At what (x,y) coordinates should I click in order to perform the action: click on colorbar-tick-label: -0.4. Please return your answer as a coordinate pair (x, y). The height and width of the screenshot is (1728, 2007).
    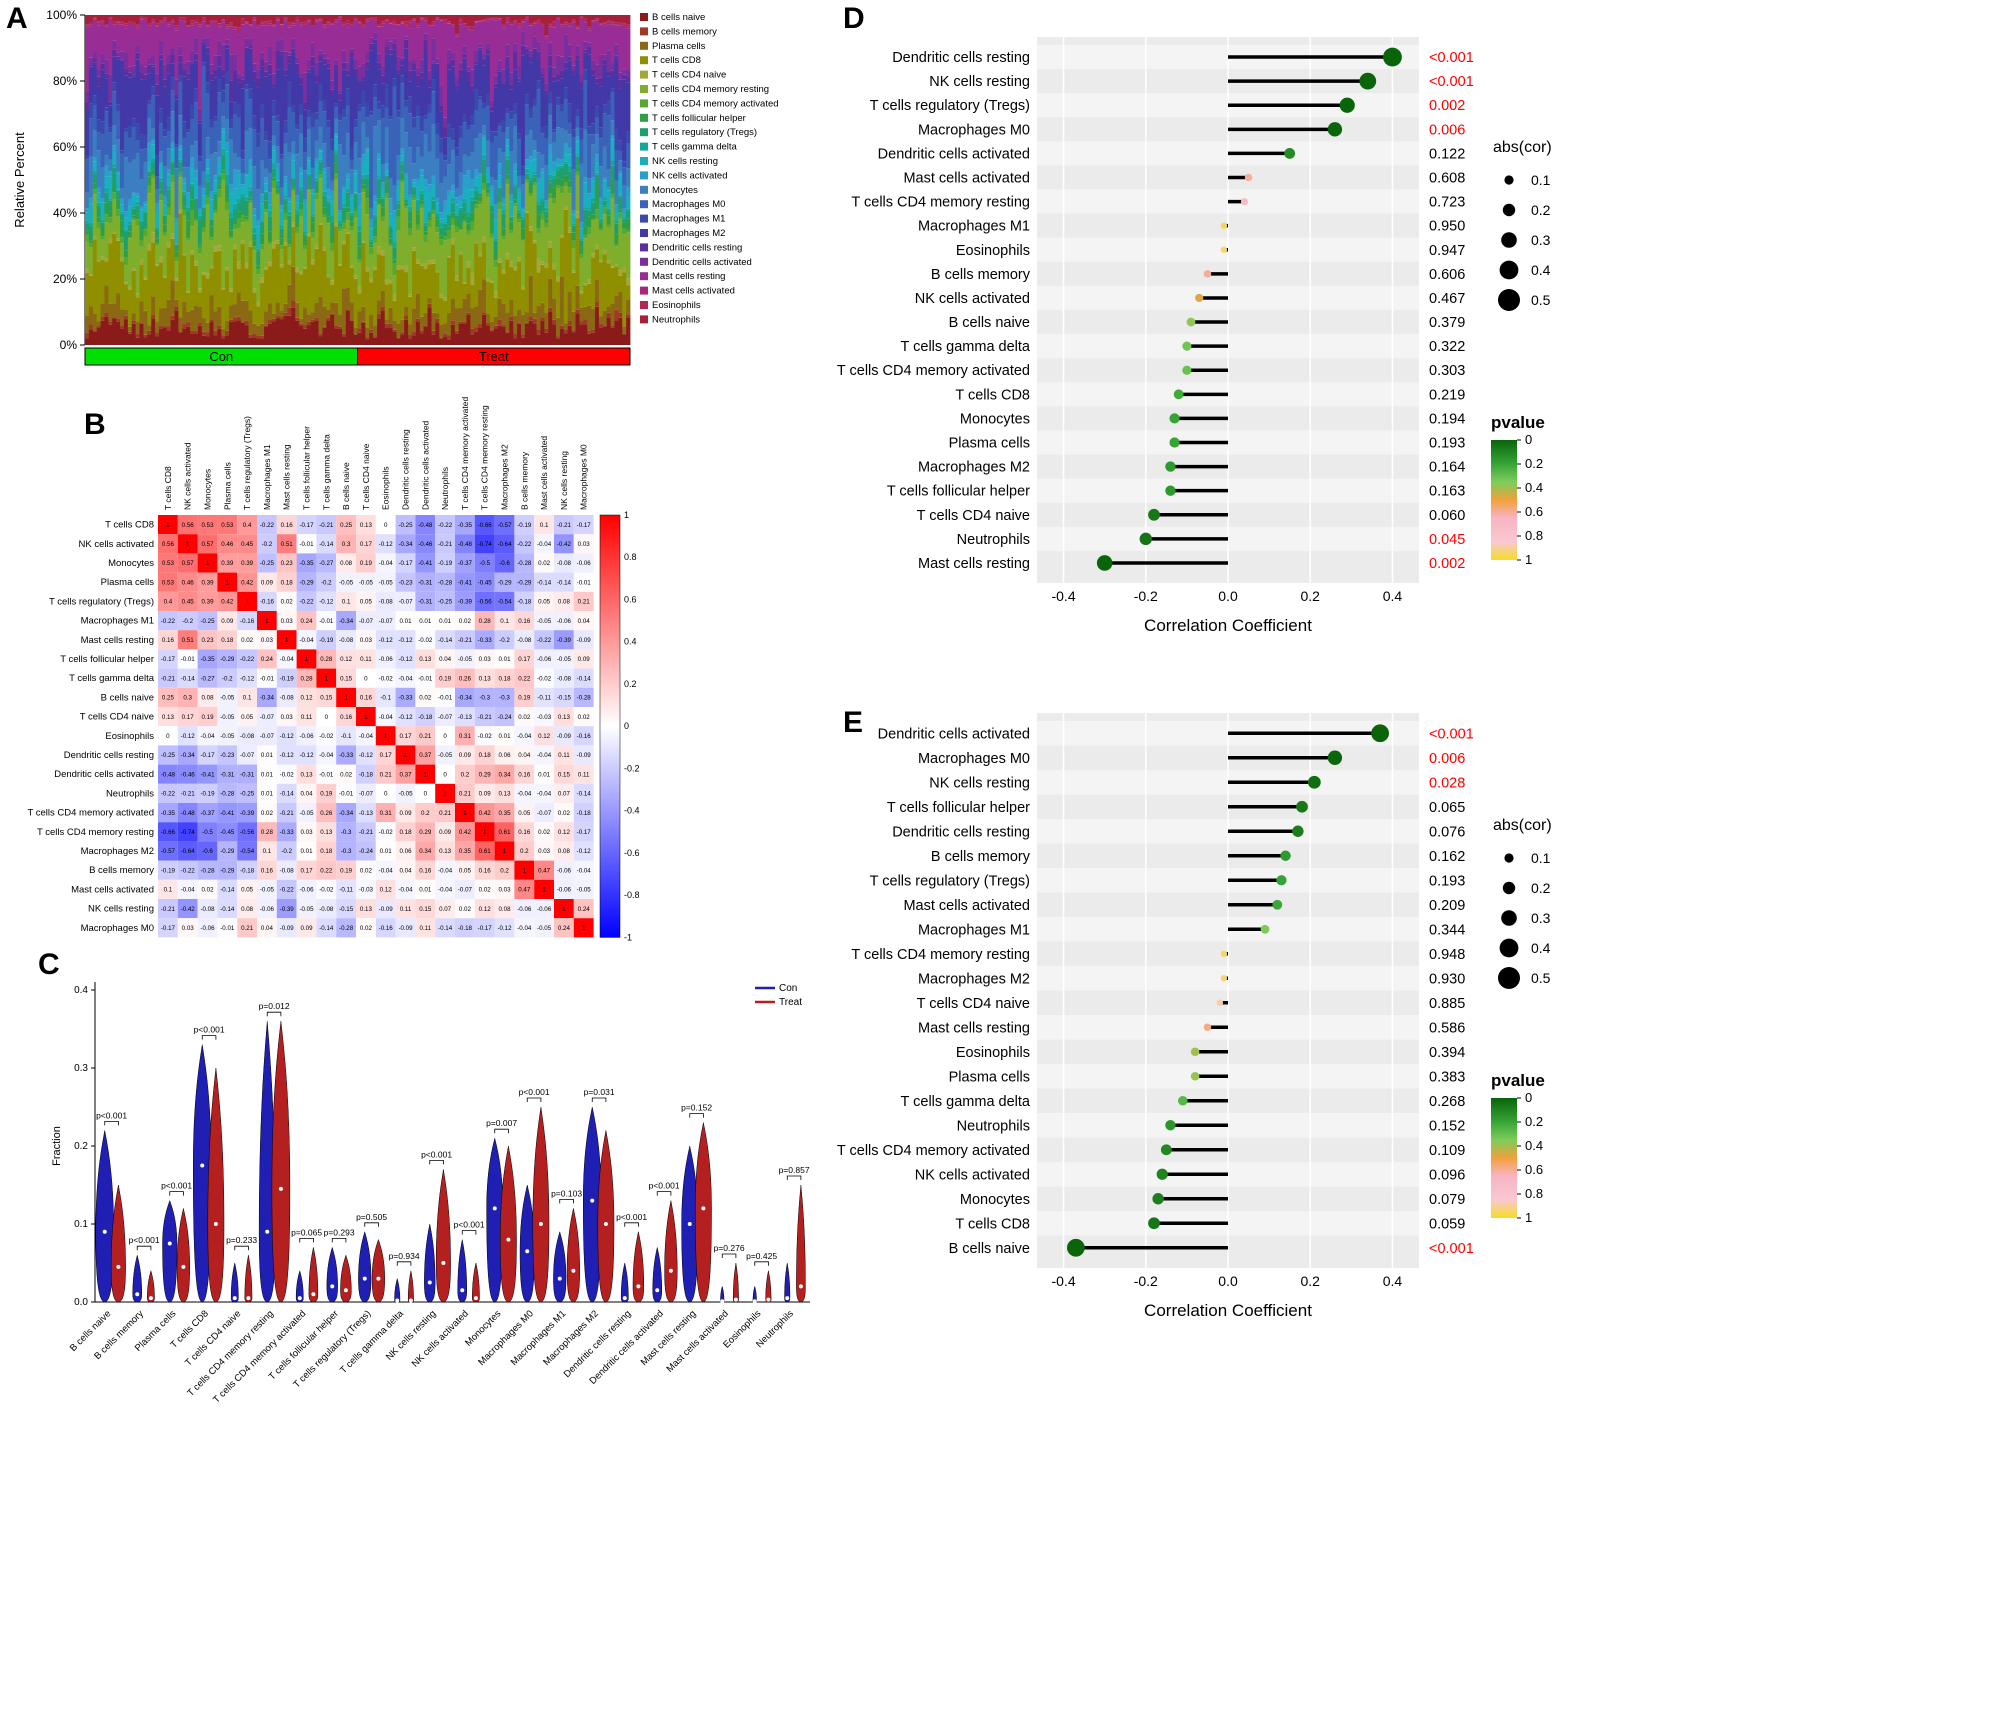
    Looking at the image, I should click on (632, 811).